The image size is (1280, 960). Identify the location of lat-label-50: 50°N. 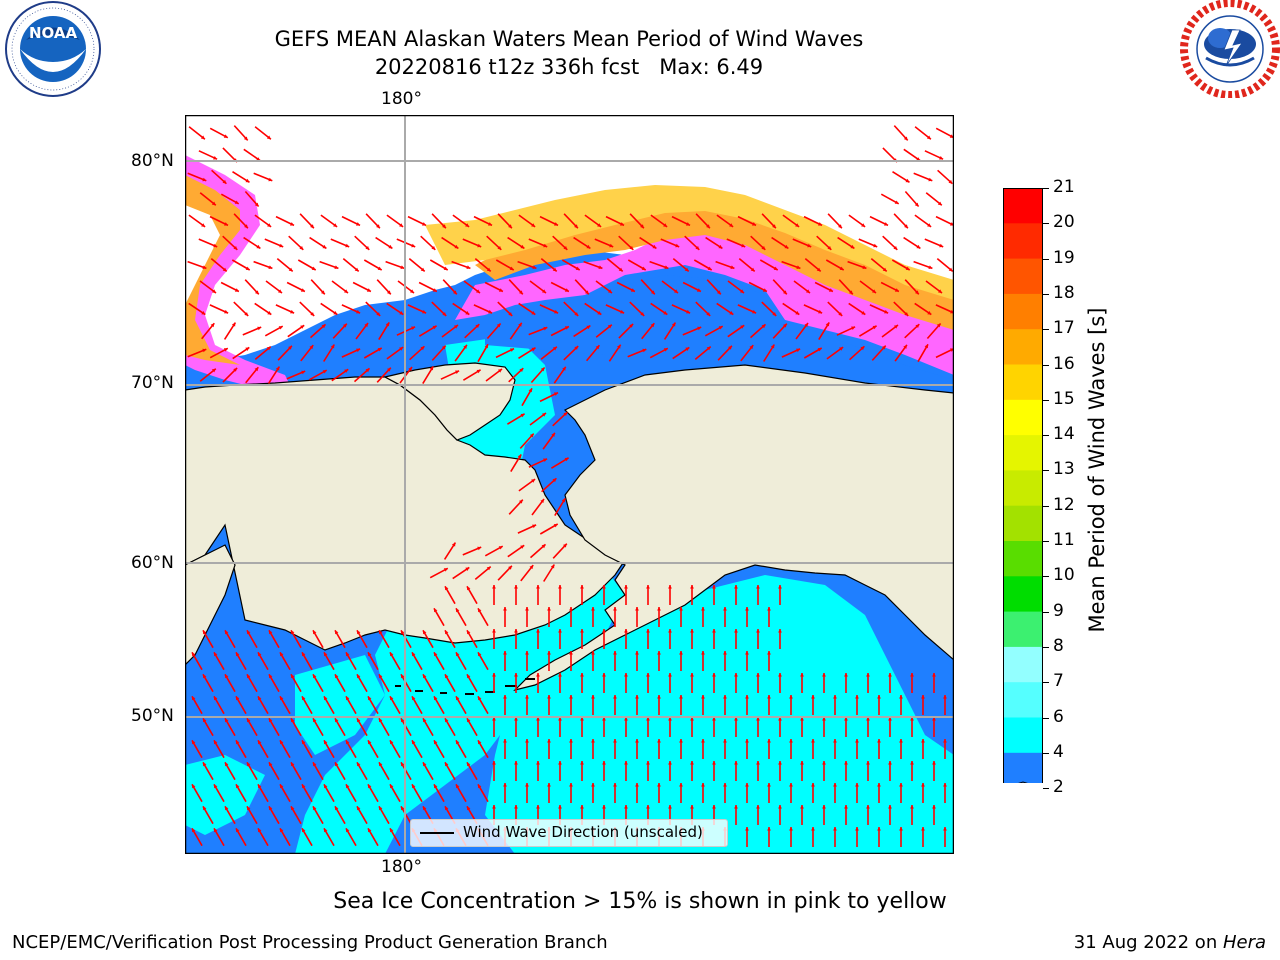
(152, 716).